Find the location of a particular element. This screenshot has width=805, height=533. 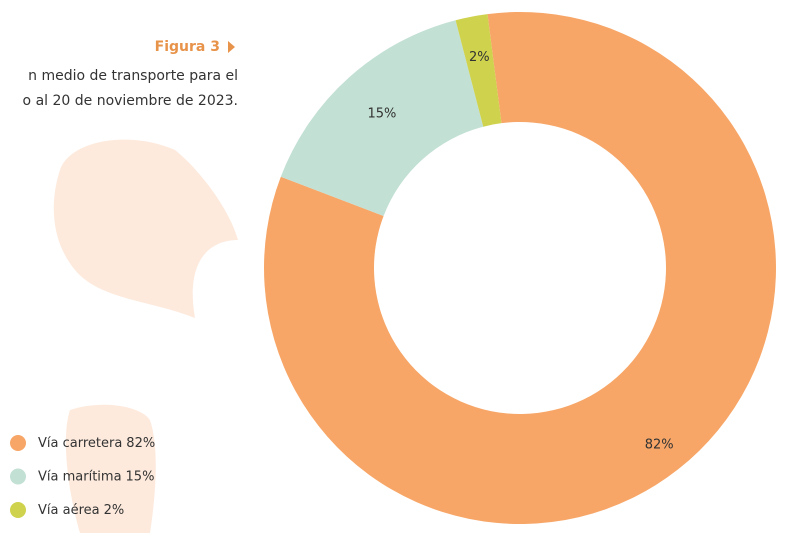

legend-entry: Vía aérea 2% is located at coordinates (81, 510).